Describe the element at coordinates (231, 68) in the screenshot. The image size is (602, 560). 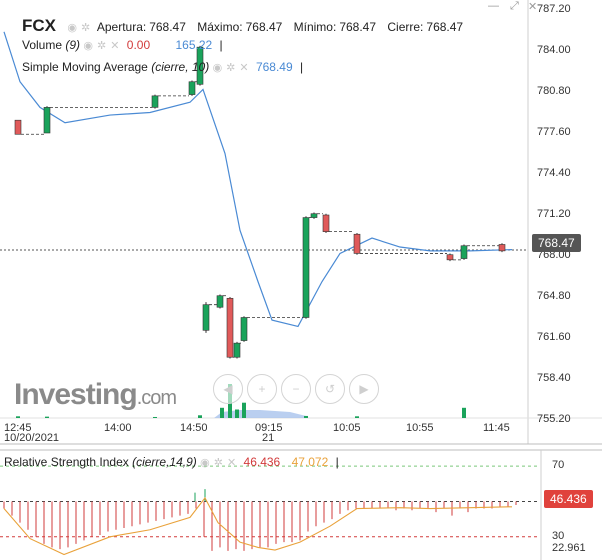
I see `sma-settings-icon: ✲` at that location.